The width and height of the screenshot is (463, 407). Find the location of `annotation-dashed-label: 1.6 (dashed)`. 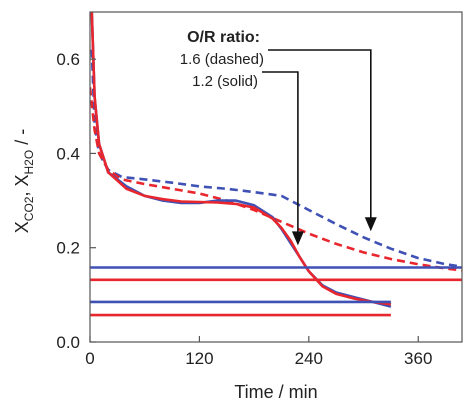

annotation-dashed-label: 1.6 (dashed) is located at coordinates (222, 59).